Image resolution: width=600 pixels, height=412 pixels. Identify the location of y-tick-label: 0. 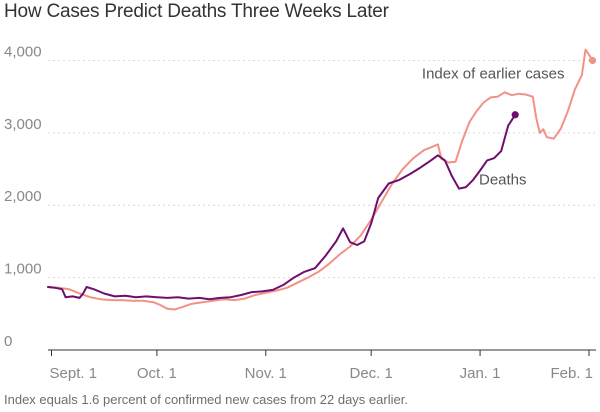
(8, 341).